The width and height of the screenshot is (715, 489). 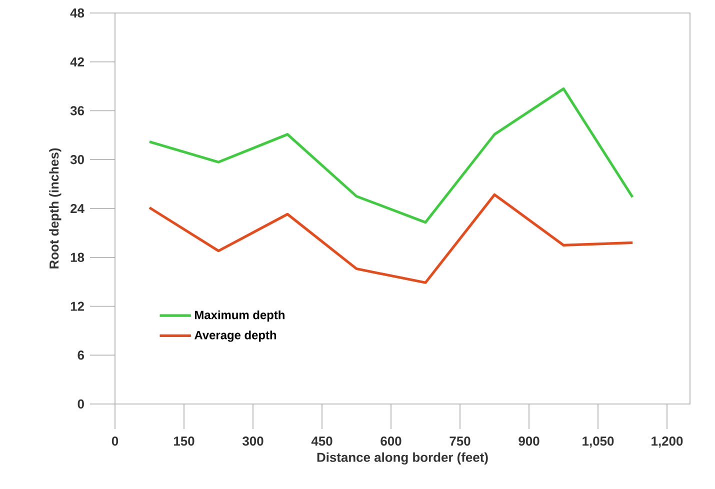 I want to click on x-tick-label: 150, so click(x=184, y=441).